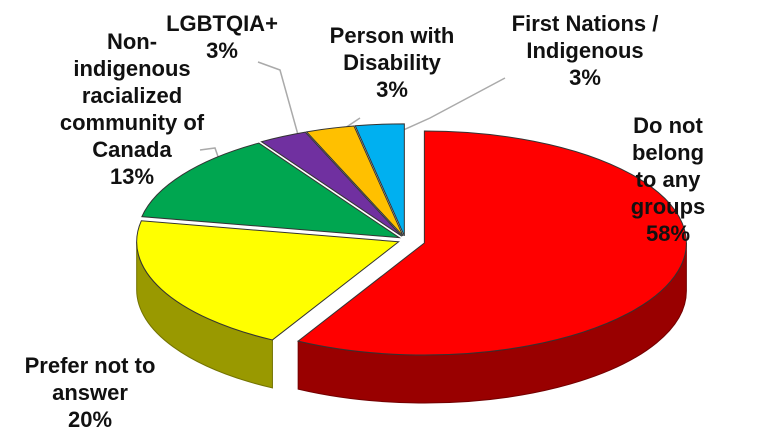  What do you see at coordinates (222, 37) in the screenshot?
I see `data-label: LGBTQIA+ 3%` at bounding box center [222, 37].